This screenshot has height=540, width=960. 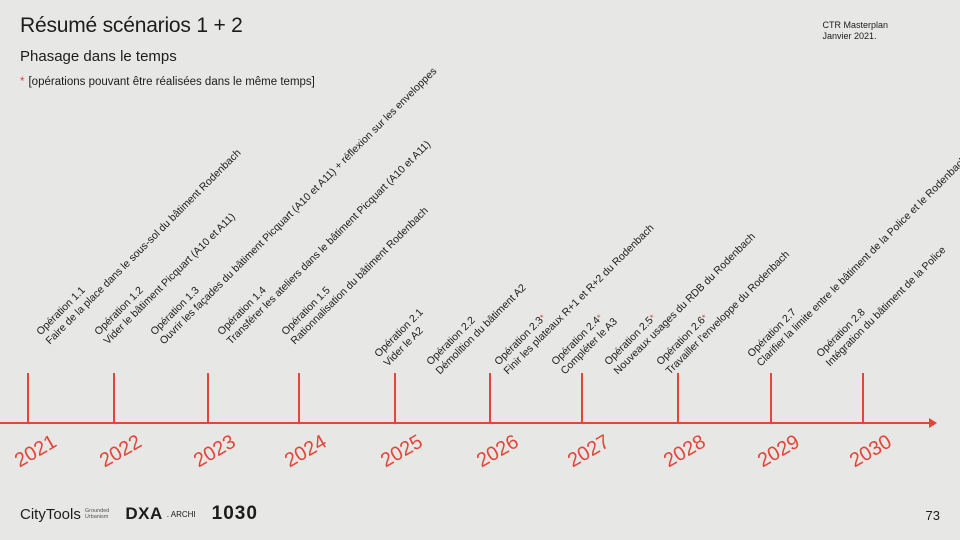 I want to click on year-label: 2026, so click(x=498, y=451).